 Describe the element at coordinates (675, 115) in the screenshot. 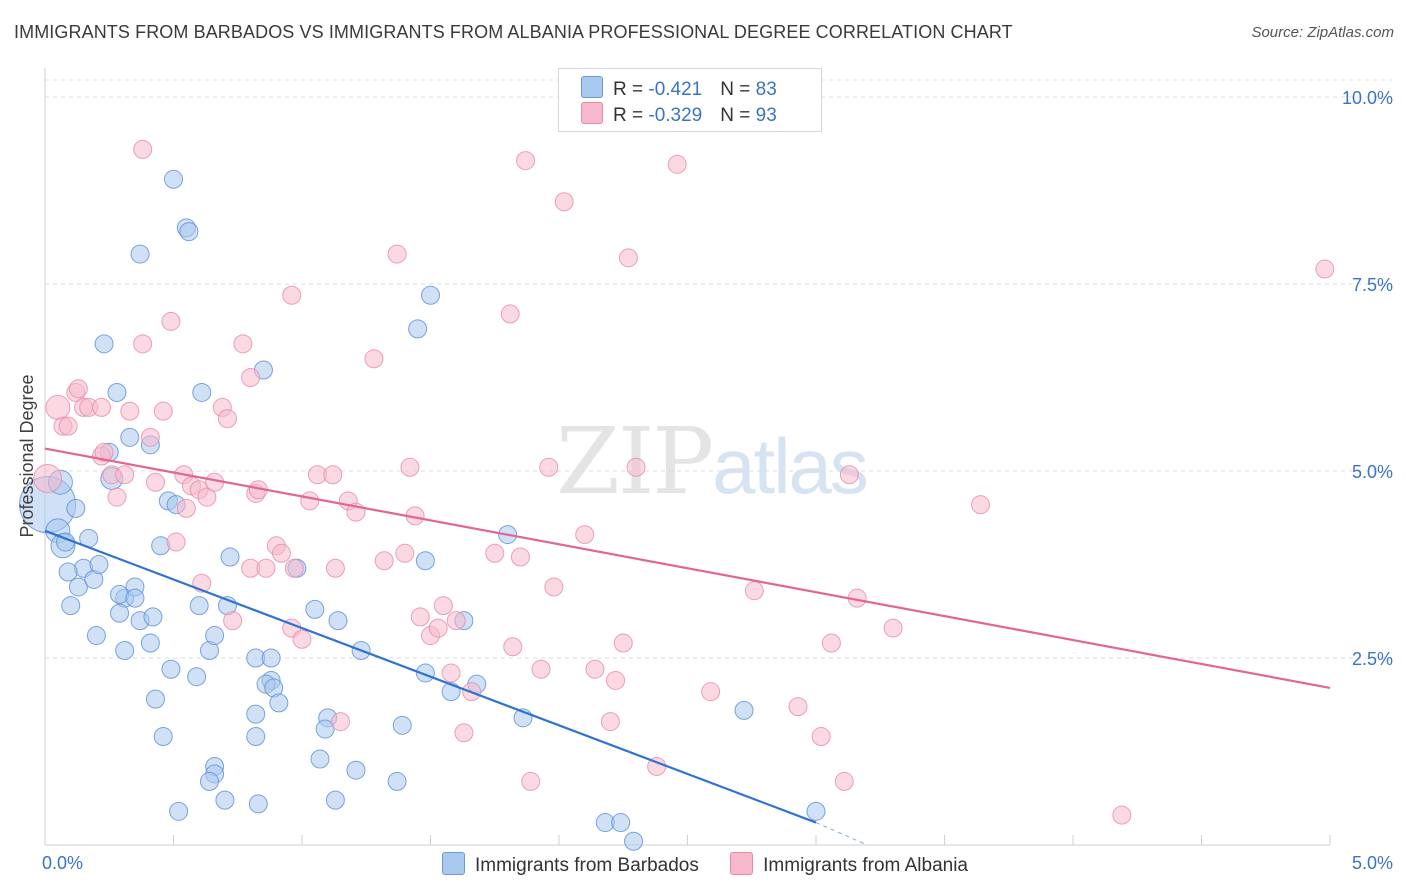

I see `legend-r-value: -0.329` at that location.